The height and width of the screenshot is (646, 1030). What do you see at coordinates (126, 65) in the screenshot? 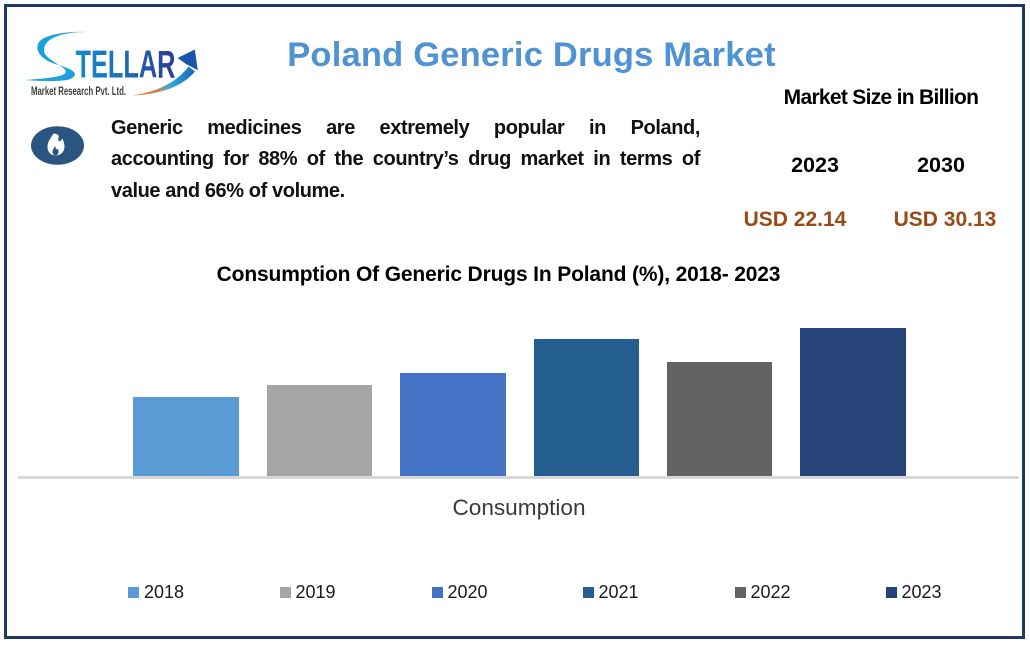
I see `svg-text: TELLAR` at bounding box center [126, 65].